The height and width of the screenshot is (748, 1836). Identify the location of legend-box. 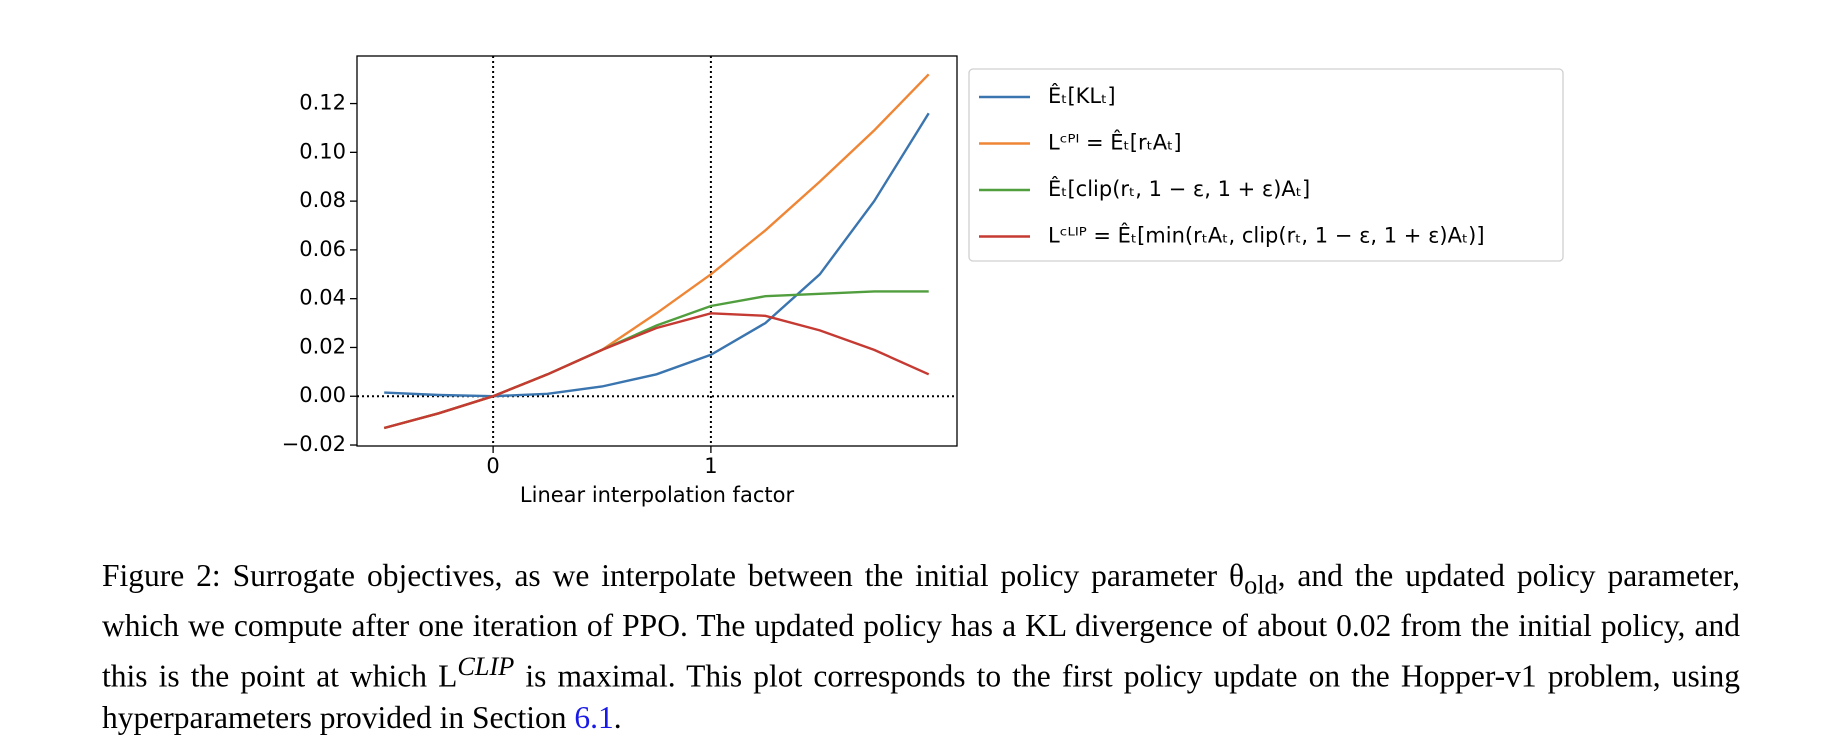
(1266, 165).